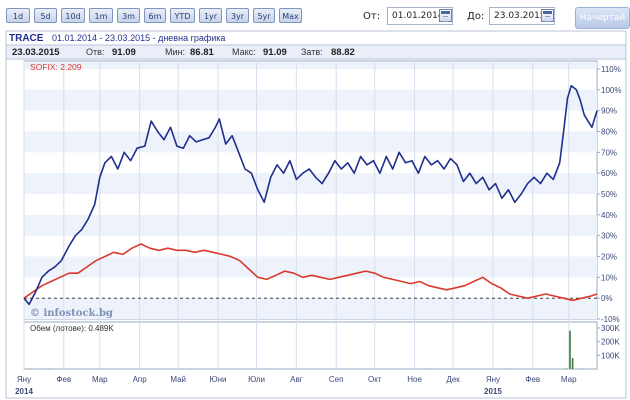 This screenshot has width=630, height=400. What do you see at coordinates (296, 379) in the screenshot?
I see `x-tick-label: Авг` at bounding box center [296, 379].